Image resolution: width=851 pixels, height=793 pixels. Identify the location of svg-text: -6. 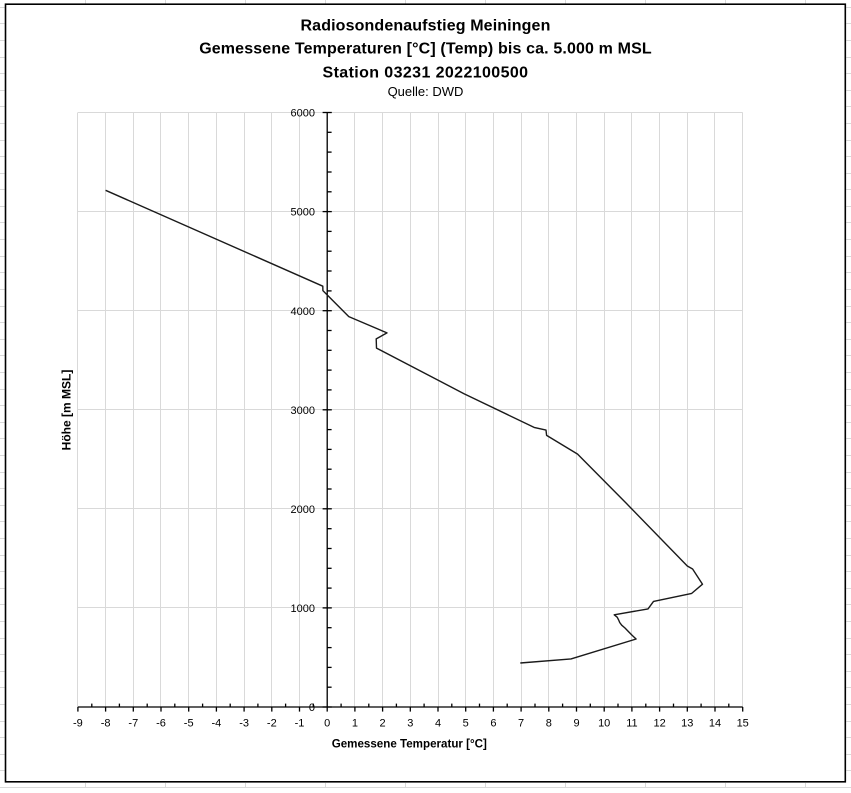
(161, 724).